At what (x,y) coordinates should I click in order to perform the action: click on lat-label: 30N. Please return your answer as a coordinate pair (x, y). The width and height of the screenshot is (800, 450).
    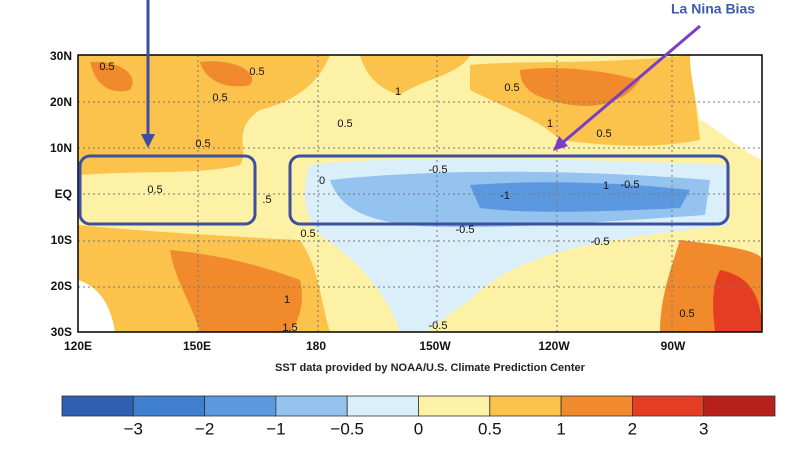
    Looking at the image, I should click on (61, 56).